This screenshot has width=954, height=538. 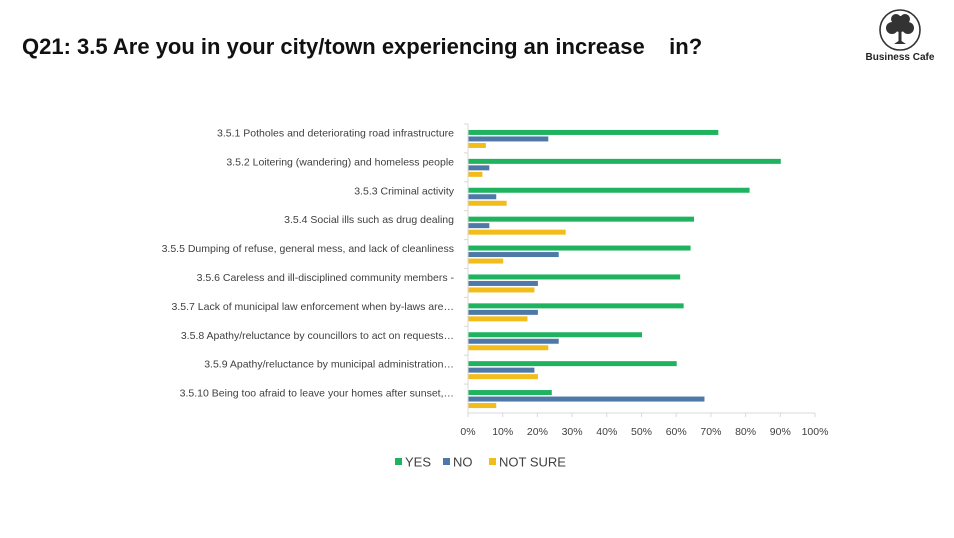 What do you see at coordinates (572, 432) in the screenshot?
I see `x-tick-label: 30%` at bounding box center [572, 432].